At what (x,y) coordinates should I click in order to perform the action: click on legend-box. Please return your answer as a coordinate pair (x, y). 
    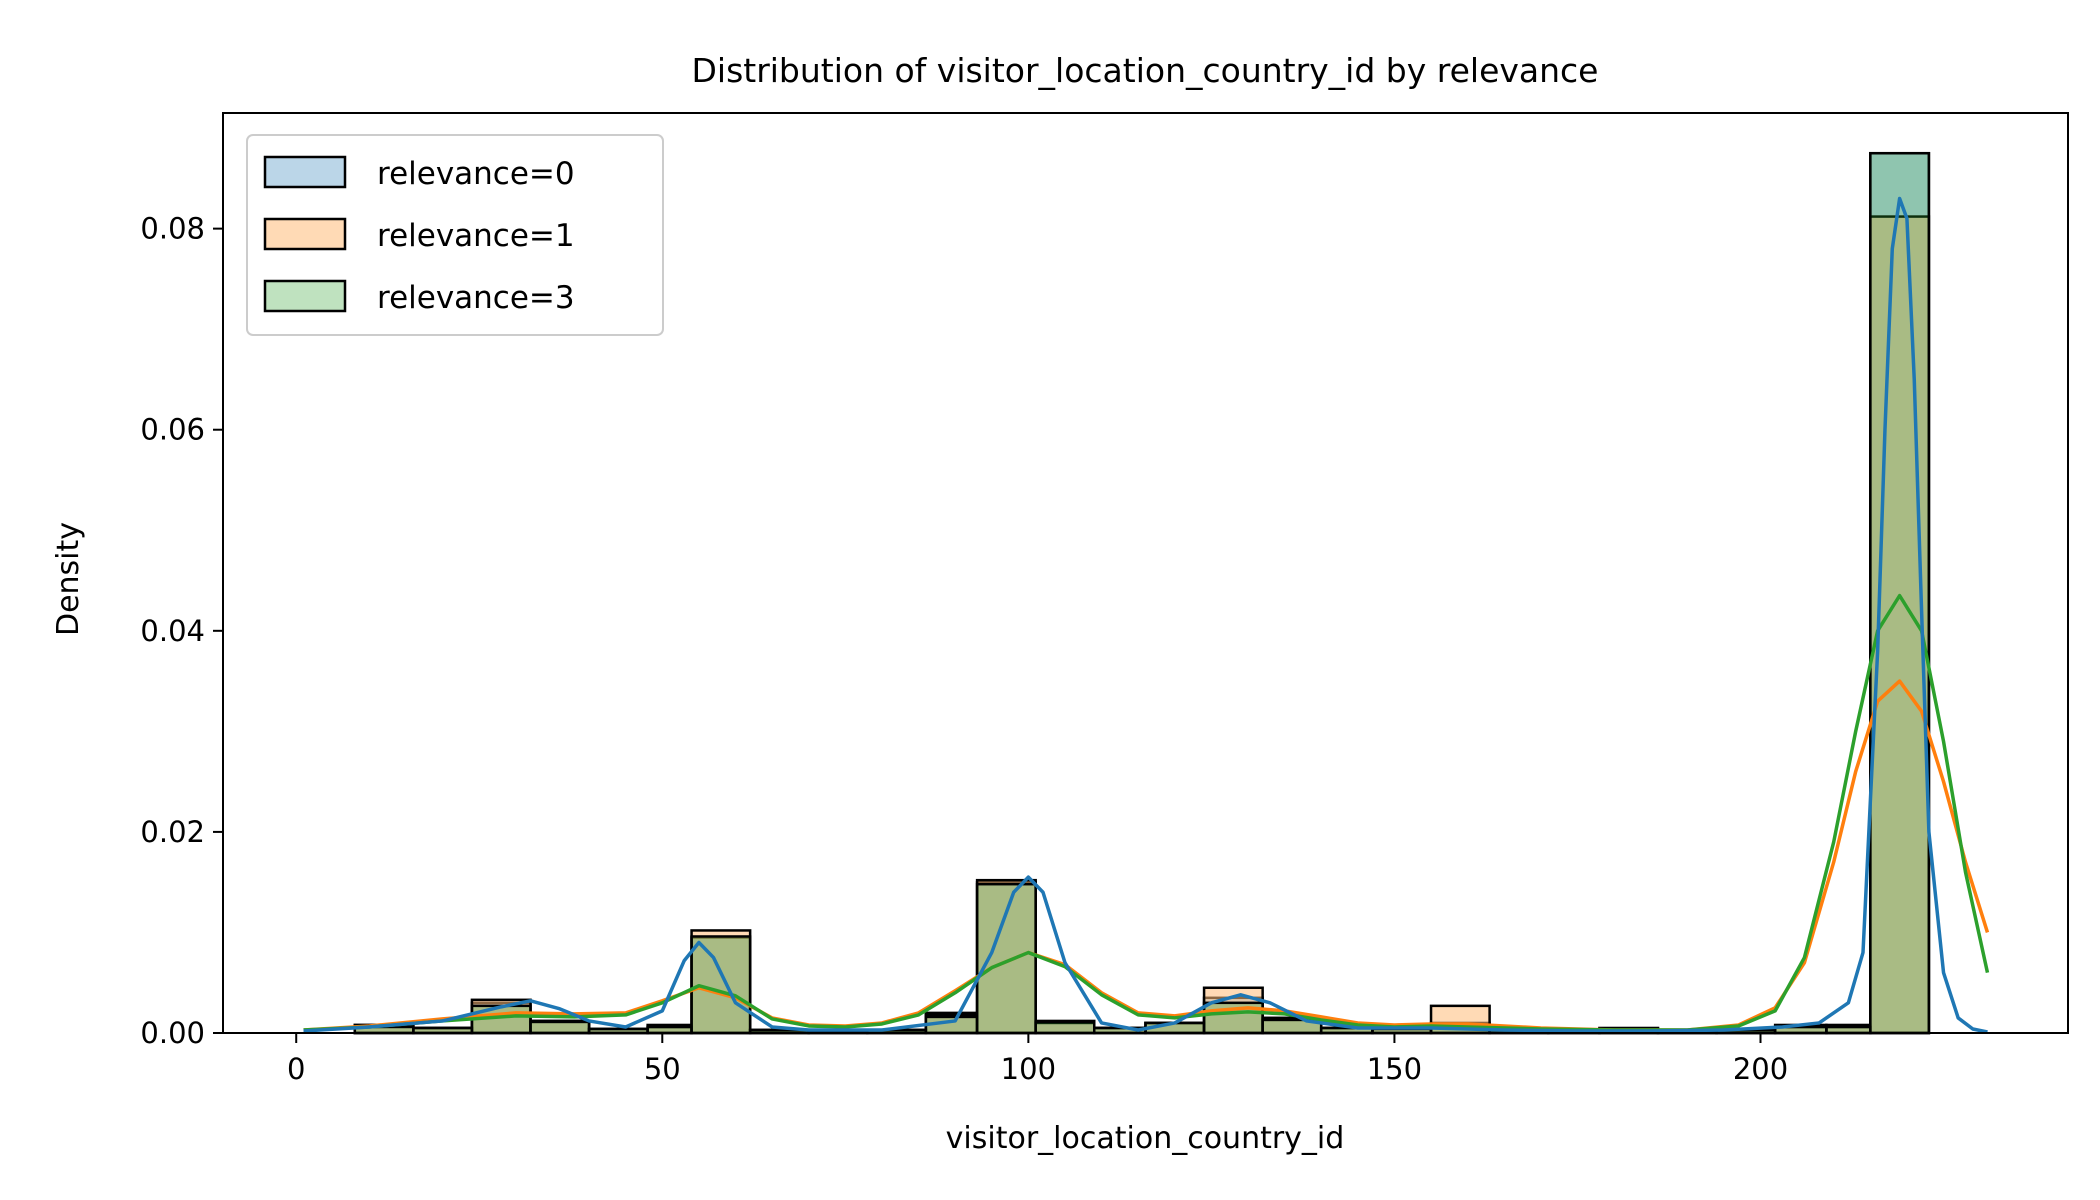
    Looking at the image, I should click on (455, 235).